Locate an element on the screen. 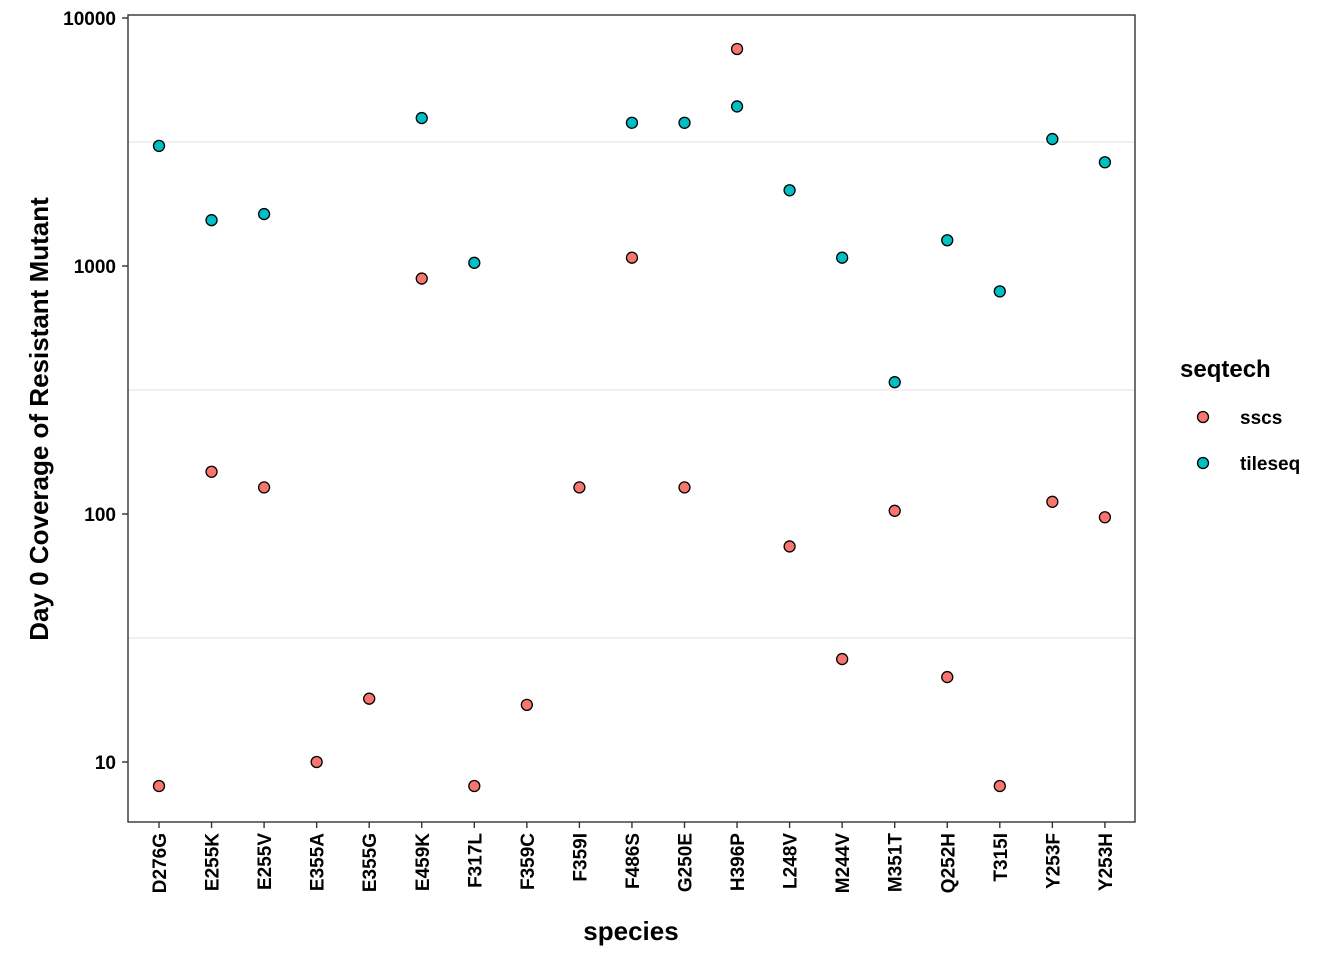 The width and height of the screenshot is (1344, 960). point-tileseq-E255V is located at coordinates (264, 214).